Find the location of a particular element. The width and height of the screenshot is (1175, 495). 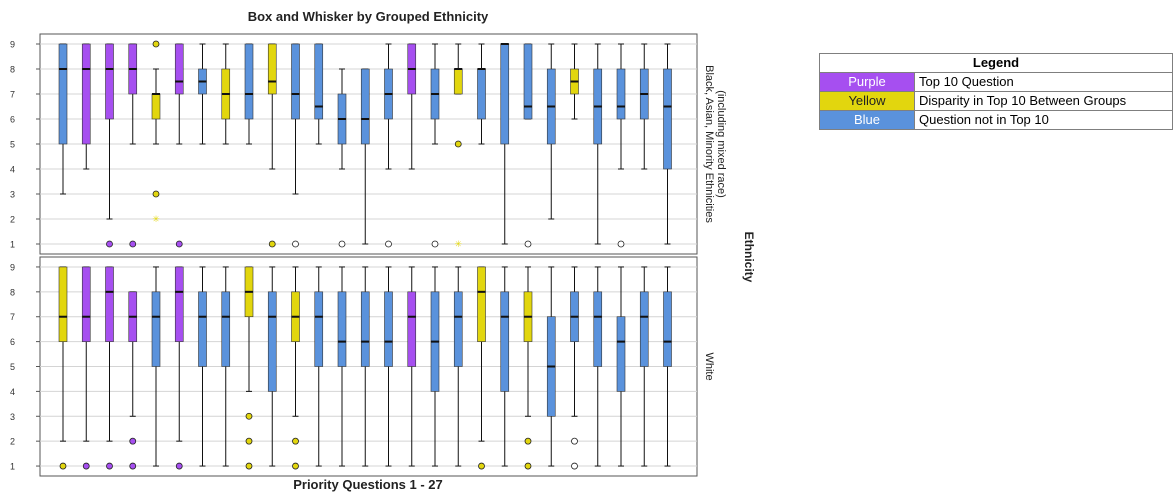

legend-swatch-yellow: Yellow is located at coordinates (867, 101).